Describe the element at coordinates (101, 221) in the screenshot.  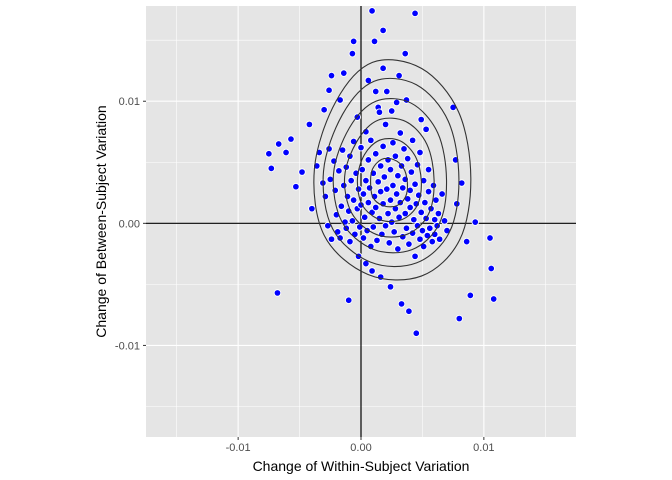
I see `y-axis-title: Change of Between-Subject Variation` at that location.